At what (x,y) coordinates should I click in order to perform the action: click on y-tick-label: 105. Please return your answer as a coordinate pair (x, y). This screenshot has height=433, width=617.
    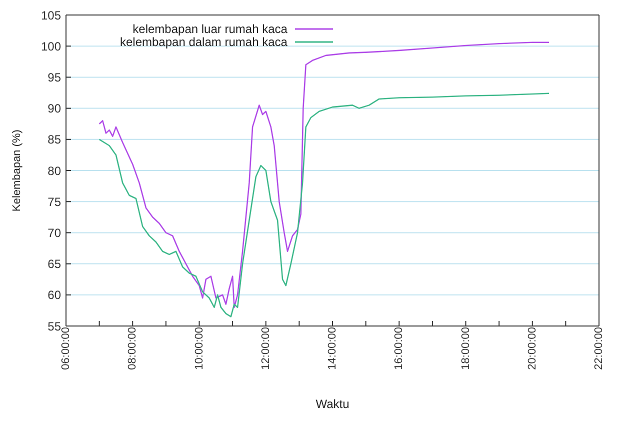
    Looking at the image, I should click on (51, 15).